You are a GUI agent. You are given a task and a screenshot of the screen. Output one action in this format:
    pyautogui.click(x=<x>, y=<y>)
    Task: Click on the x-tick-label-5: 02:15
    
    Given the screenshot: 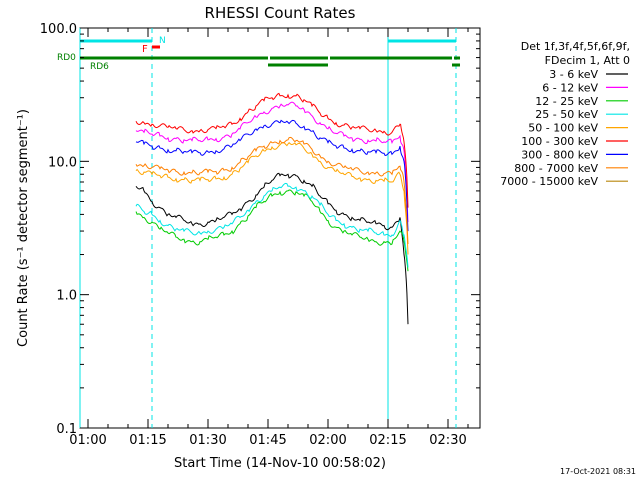 What is the action you would take?
    pyautogui.click(x=387, y=440)
    